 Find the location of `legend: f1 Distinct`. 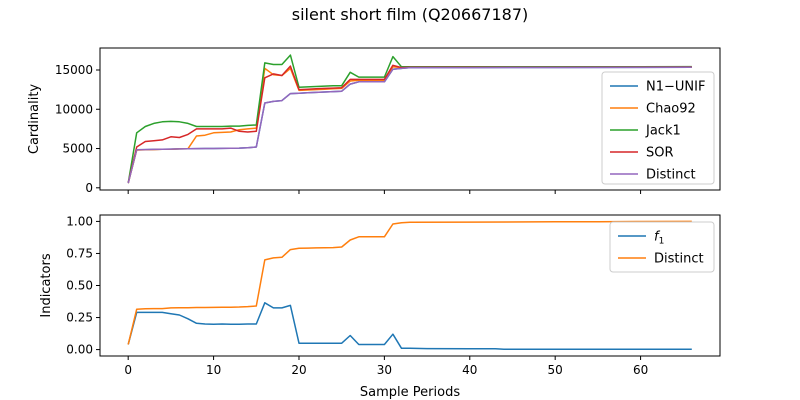

legend: f1 Distinct is located at coordinates (662, 247).